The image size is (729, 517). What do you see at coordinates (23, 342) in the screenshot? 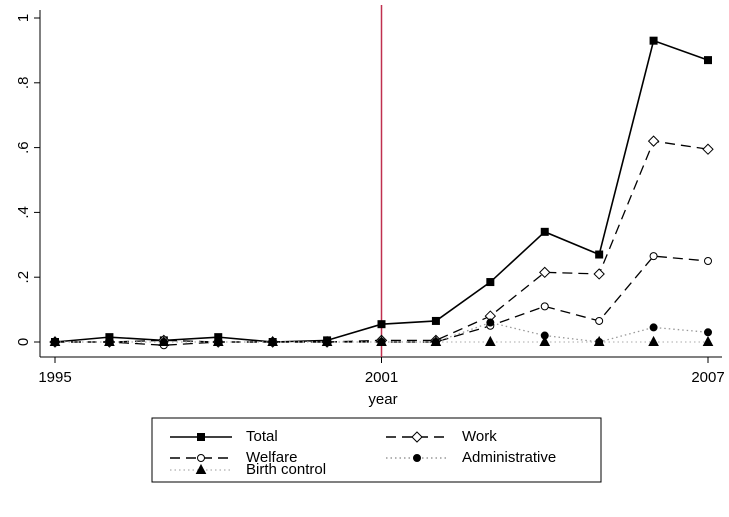
I see `y-tick-label: 0` at bounding box center [23, 342].